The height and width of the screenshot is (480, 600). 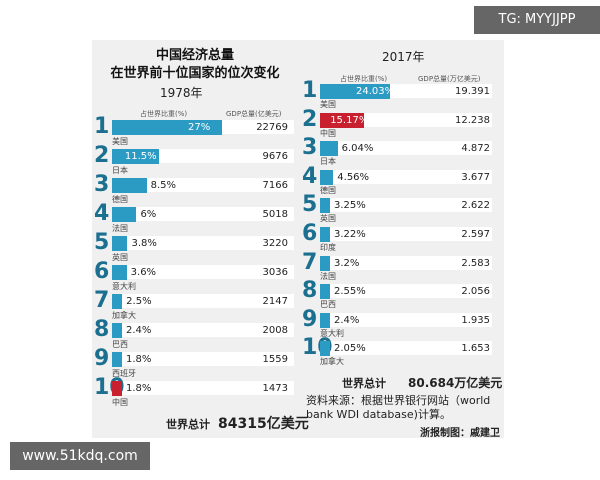 I want to click on share-label: 3.25%, so click(x=350, y=206).